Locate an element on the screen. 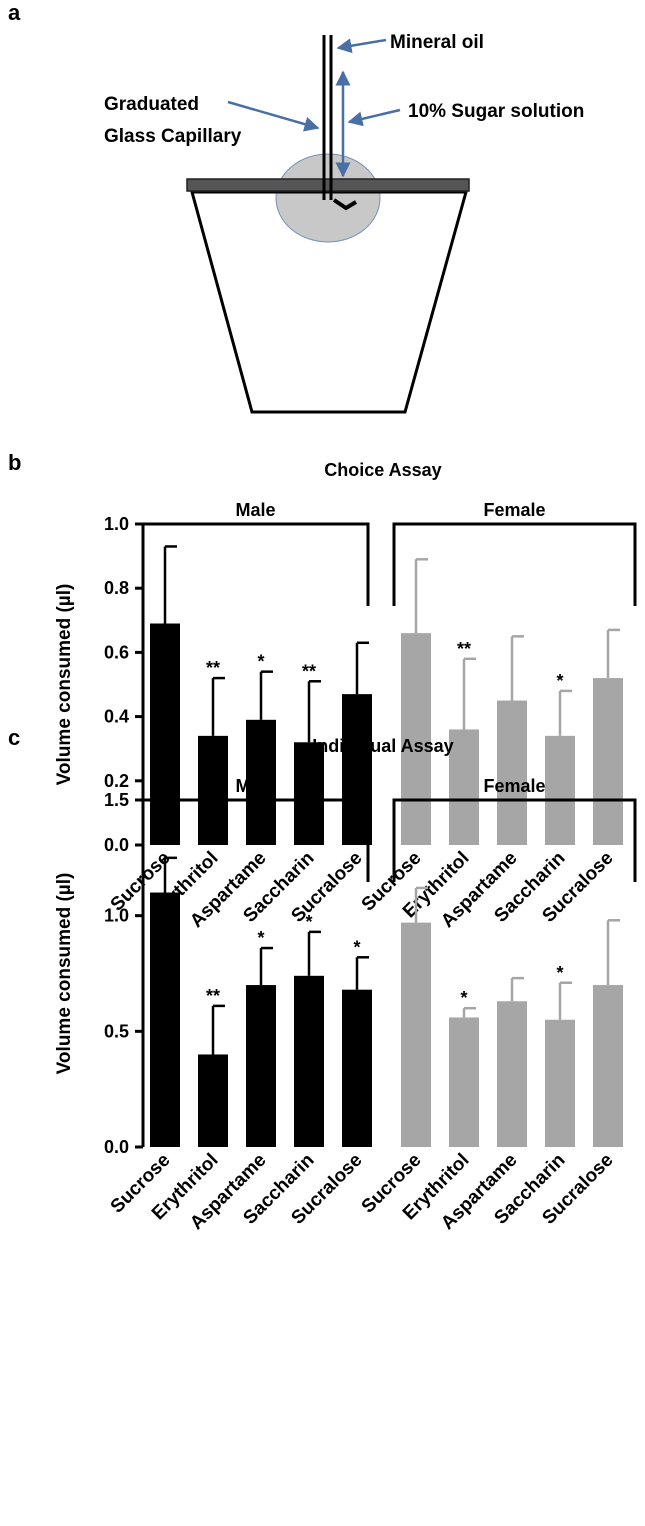  y-tick-label: 0.2 is located at coordinates (116, 781).